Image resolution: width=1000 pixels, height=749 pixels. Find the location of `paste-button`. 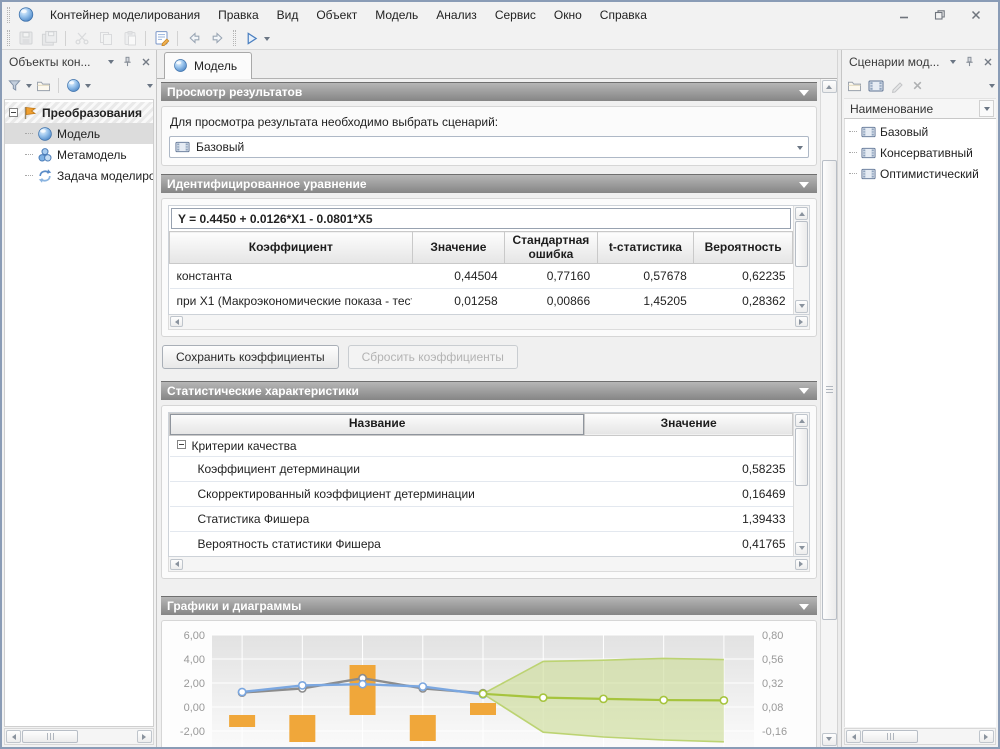

paste-button is located at coordinates (129, 38).